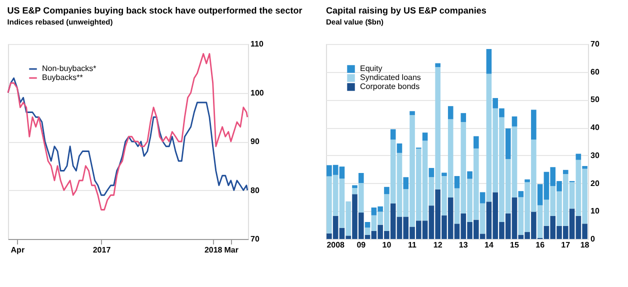 This screenshot has height=287, width=628. I want to click on legend-label: Syndicated loans, so click(390, 77).